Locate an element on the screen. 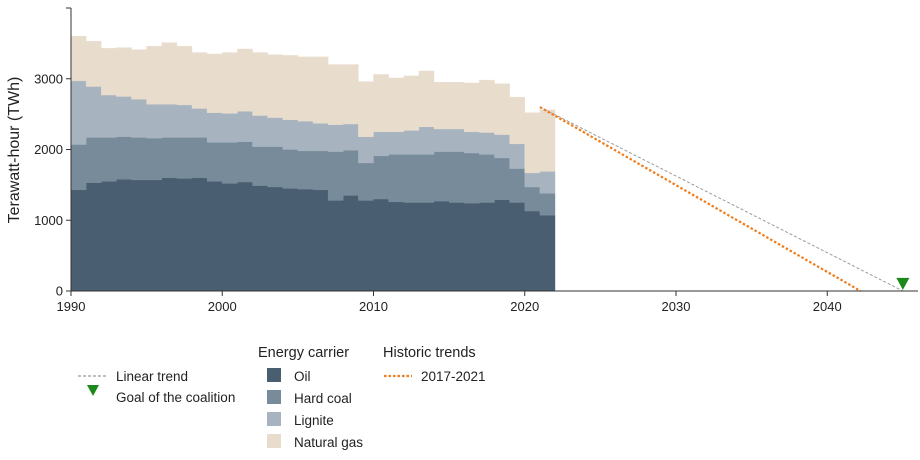  y-tick-label: 1000 is located at coordinates (48, 220).